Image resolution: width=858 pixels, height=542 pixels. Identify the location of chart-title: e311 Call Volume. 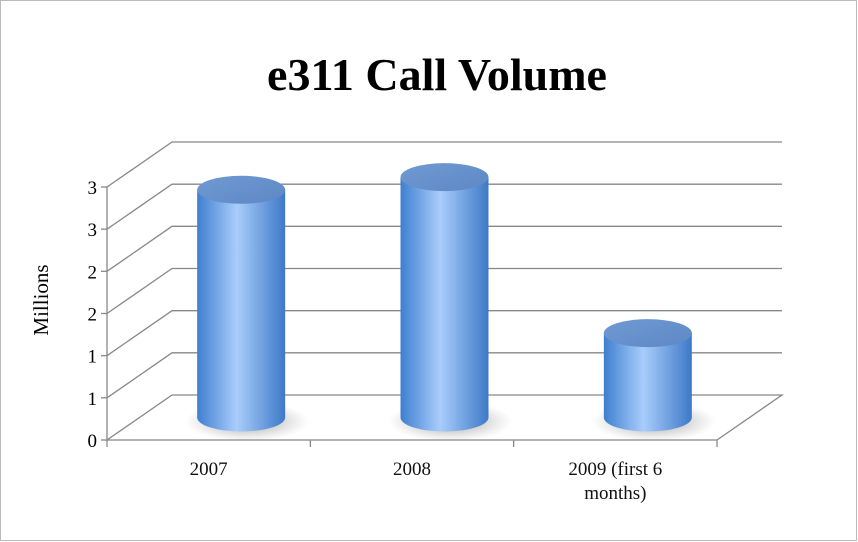
(437, 74).